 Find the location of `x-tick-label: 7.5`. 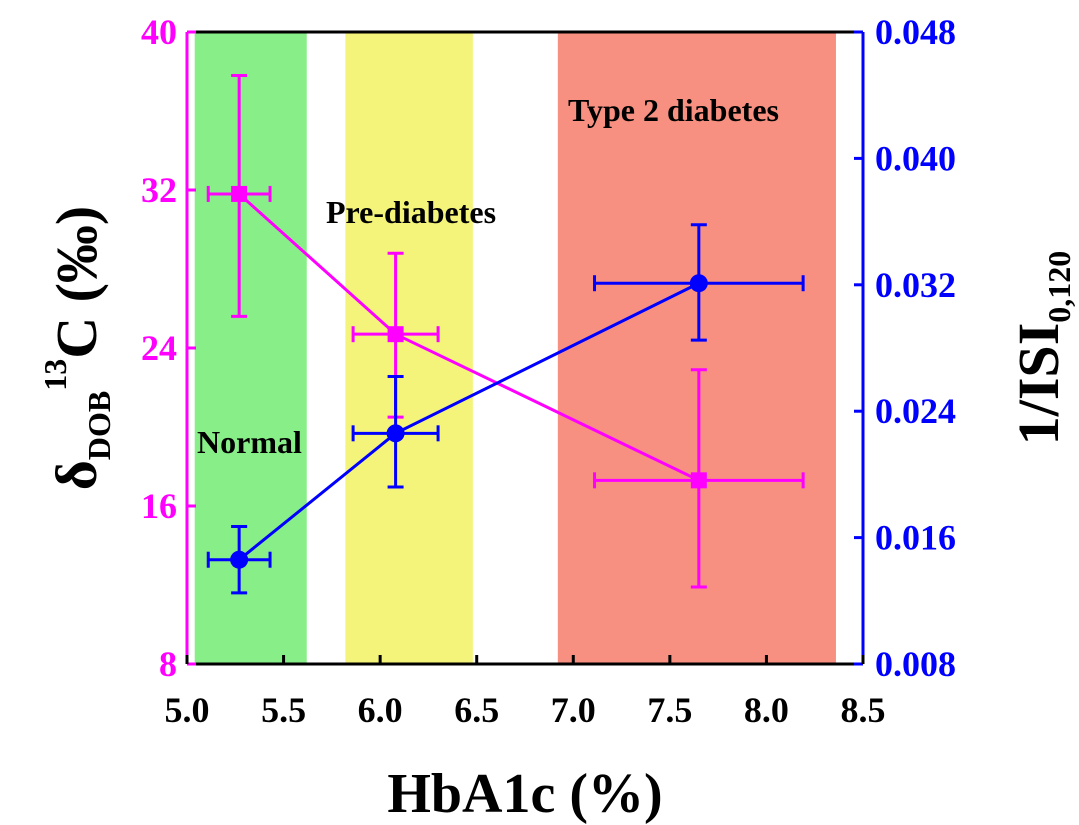

x-tick-label: 7.5 is located at coordinates (669, 710).